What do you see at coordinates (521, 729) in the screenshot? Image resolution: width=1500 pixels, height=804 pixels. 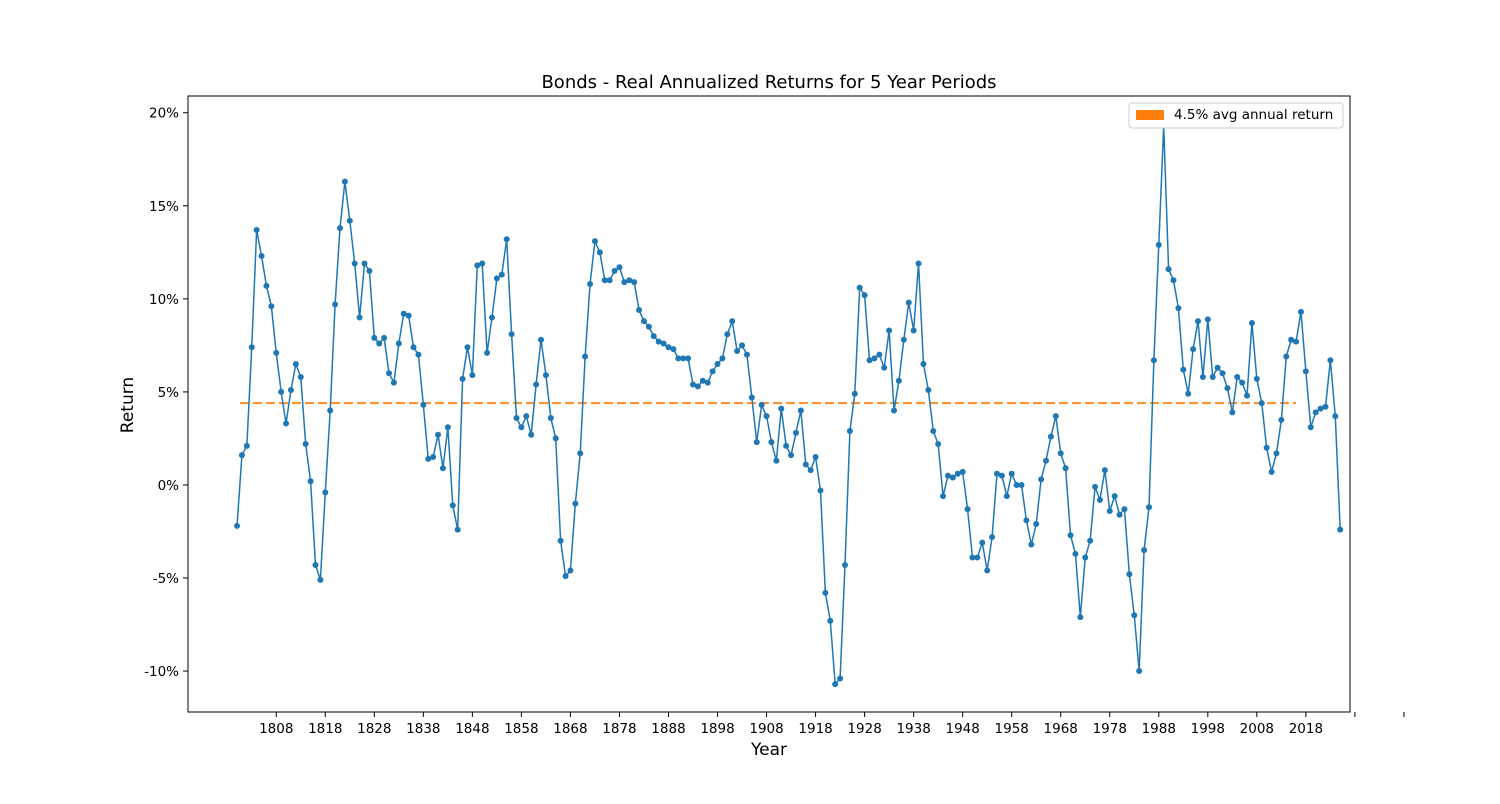 I see `x-tick-label: 1858` at bounding box center [521, 729].